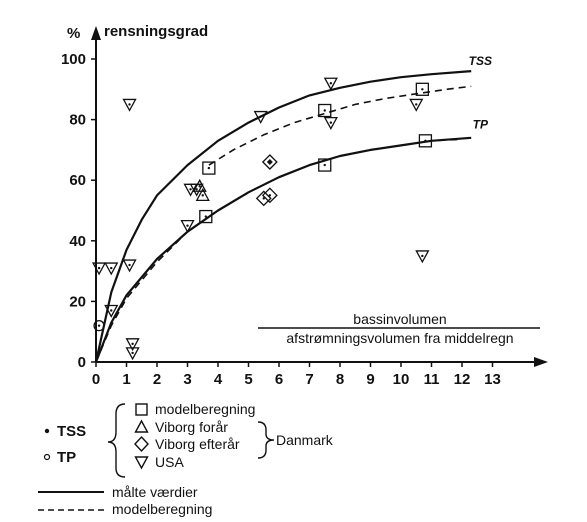 The width and height of the screenshot is (587, 522). What do you see at coordinates (169, 462) in the screenshot?
I see `legend-usa: USA` at bounding box center [169, 462].